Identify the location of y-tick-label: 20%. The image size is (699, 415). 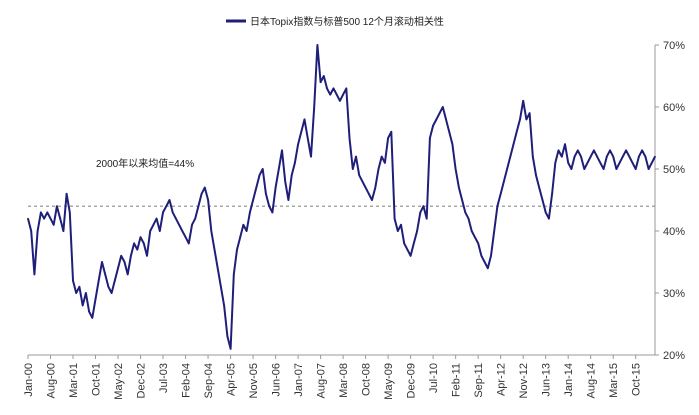
(674, 356).